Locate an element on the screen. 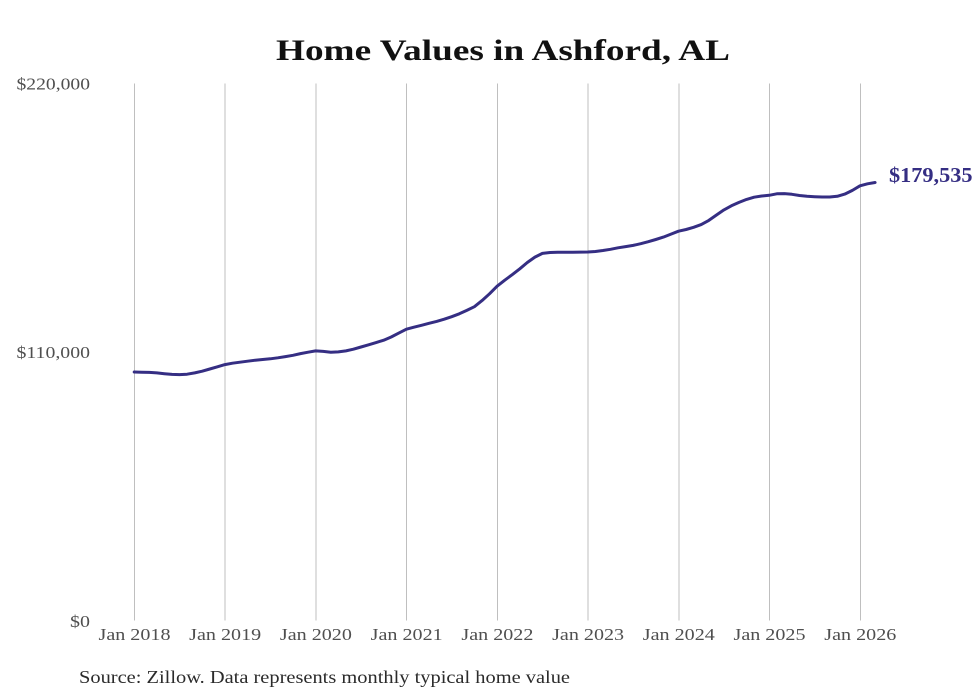  svg-text: Jan 2024 is located at coordinates (679, 634).